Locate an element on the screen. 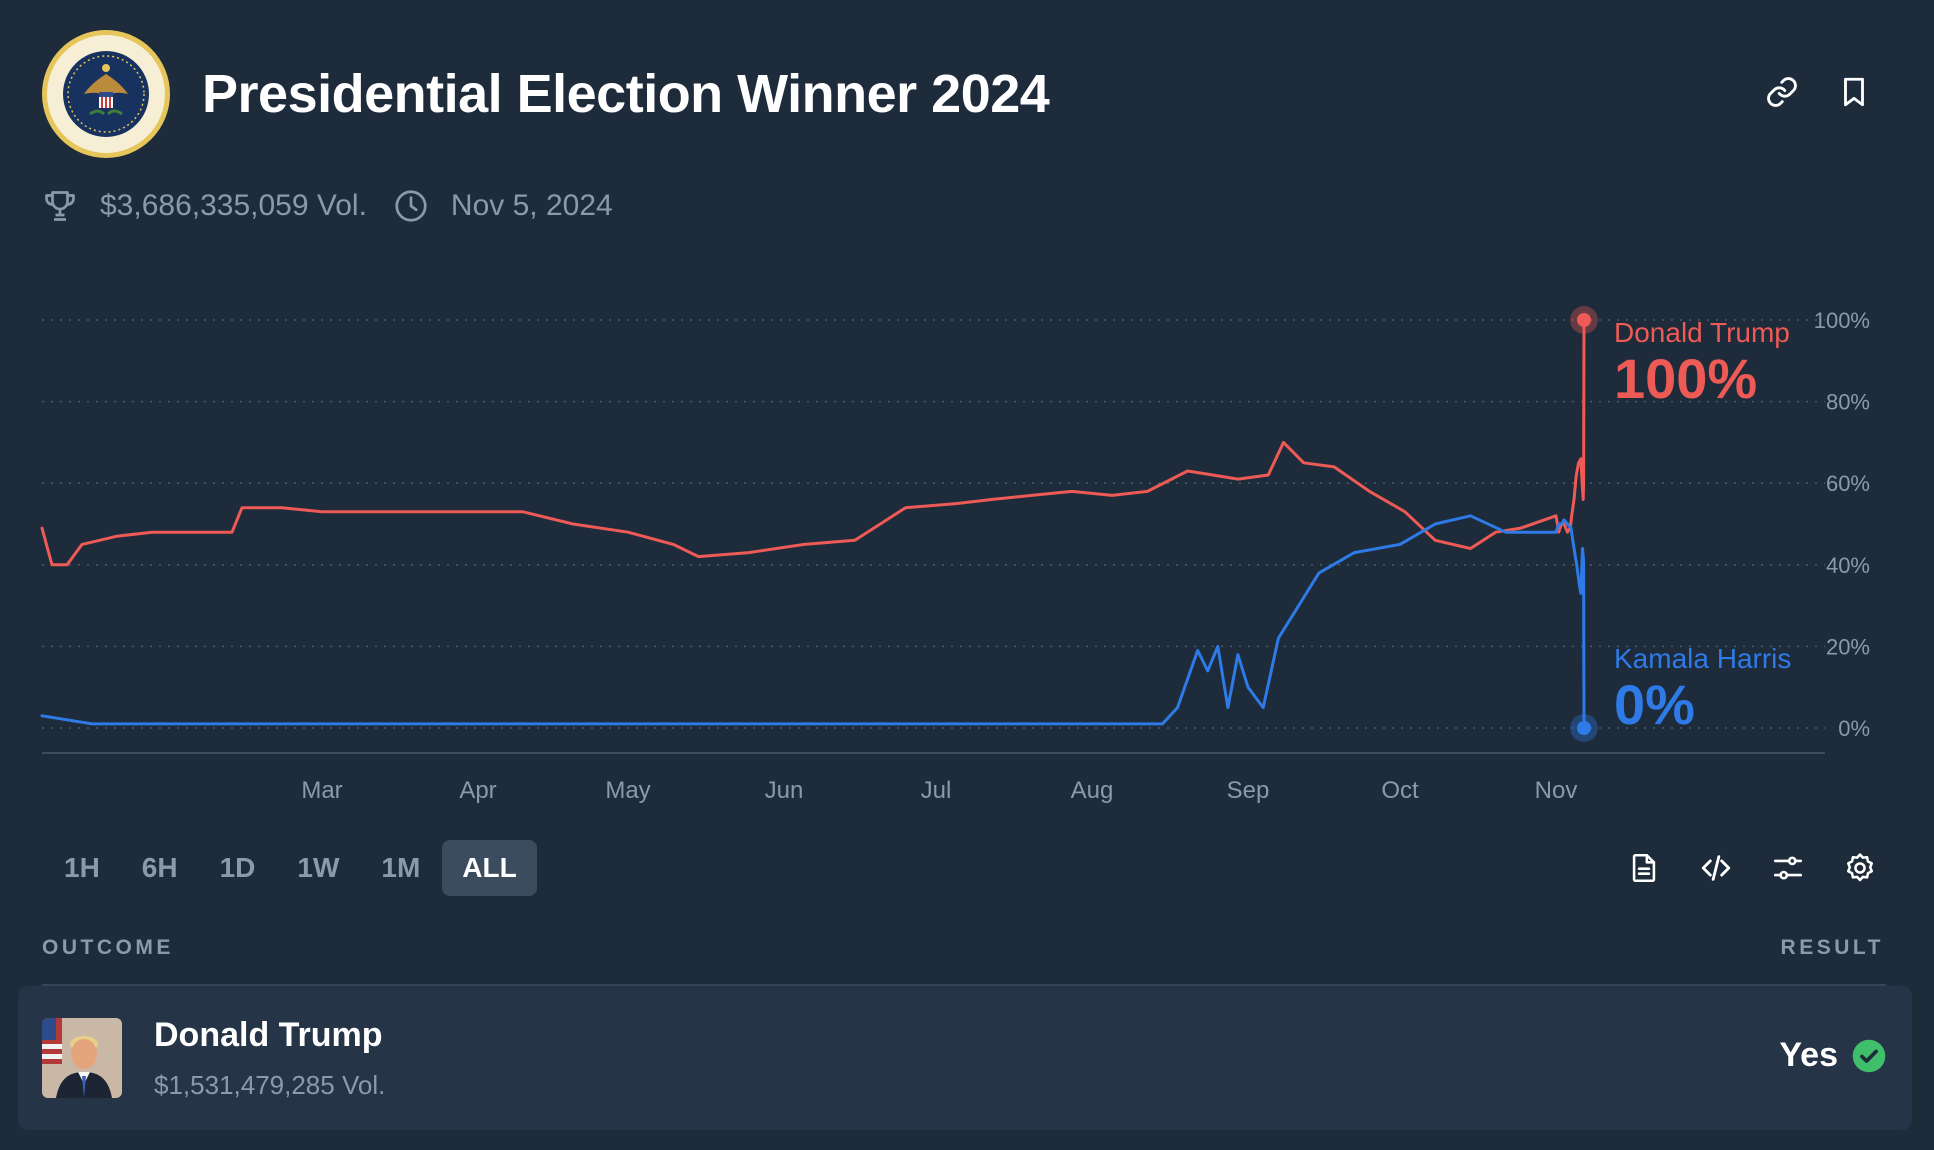 This screenshot has height=1150, width=1934. settings-button is located at coordinates (1860, 868).